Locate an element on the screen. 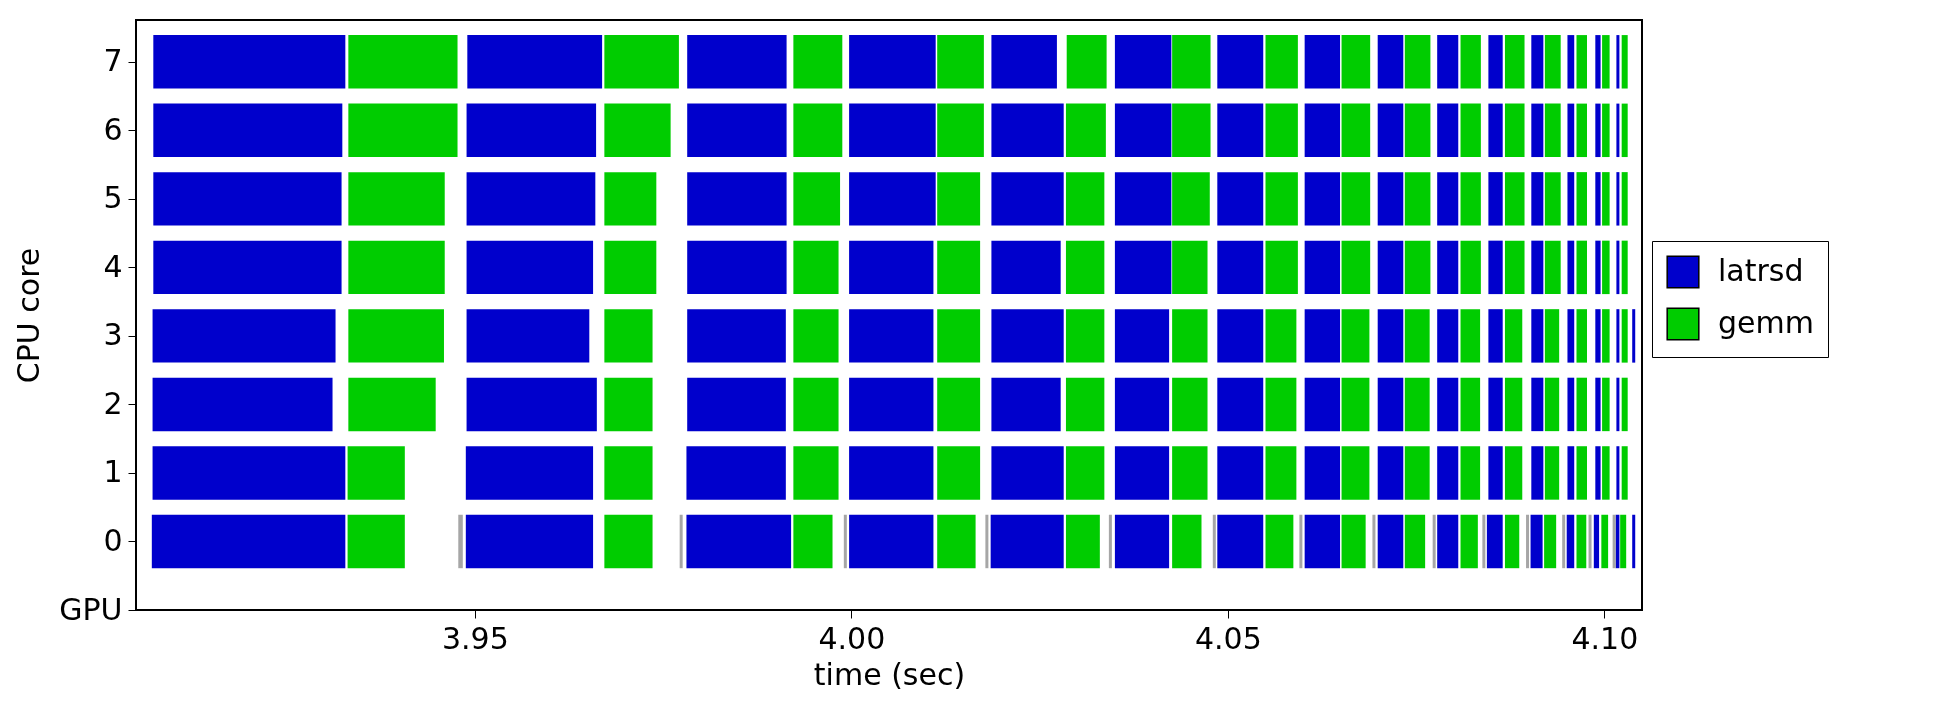 Image resolution: width=1954 pixels, height=713 pixels. y-tick-label: 6 is located at coordinates (113, 129).